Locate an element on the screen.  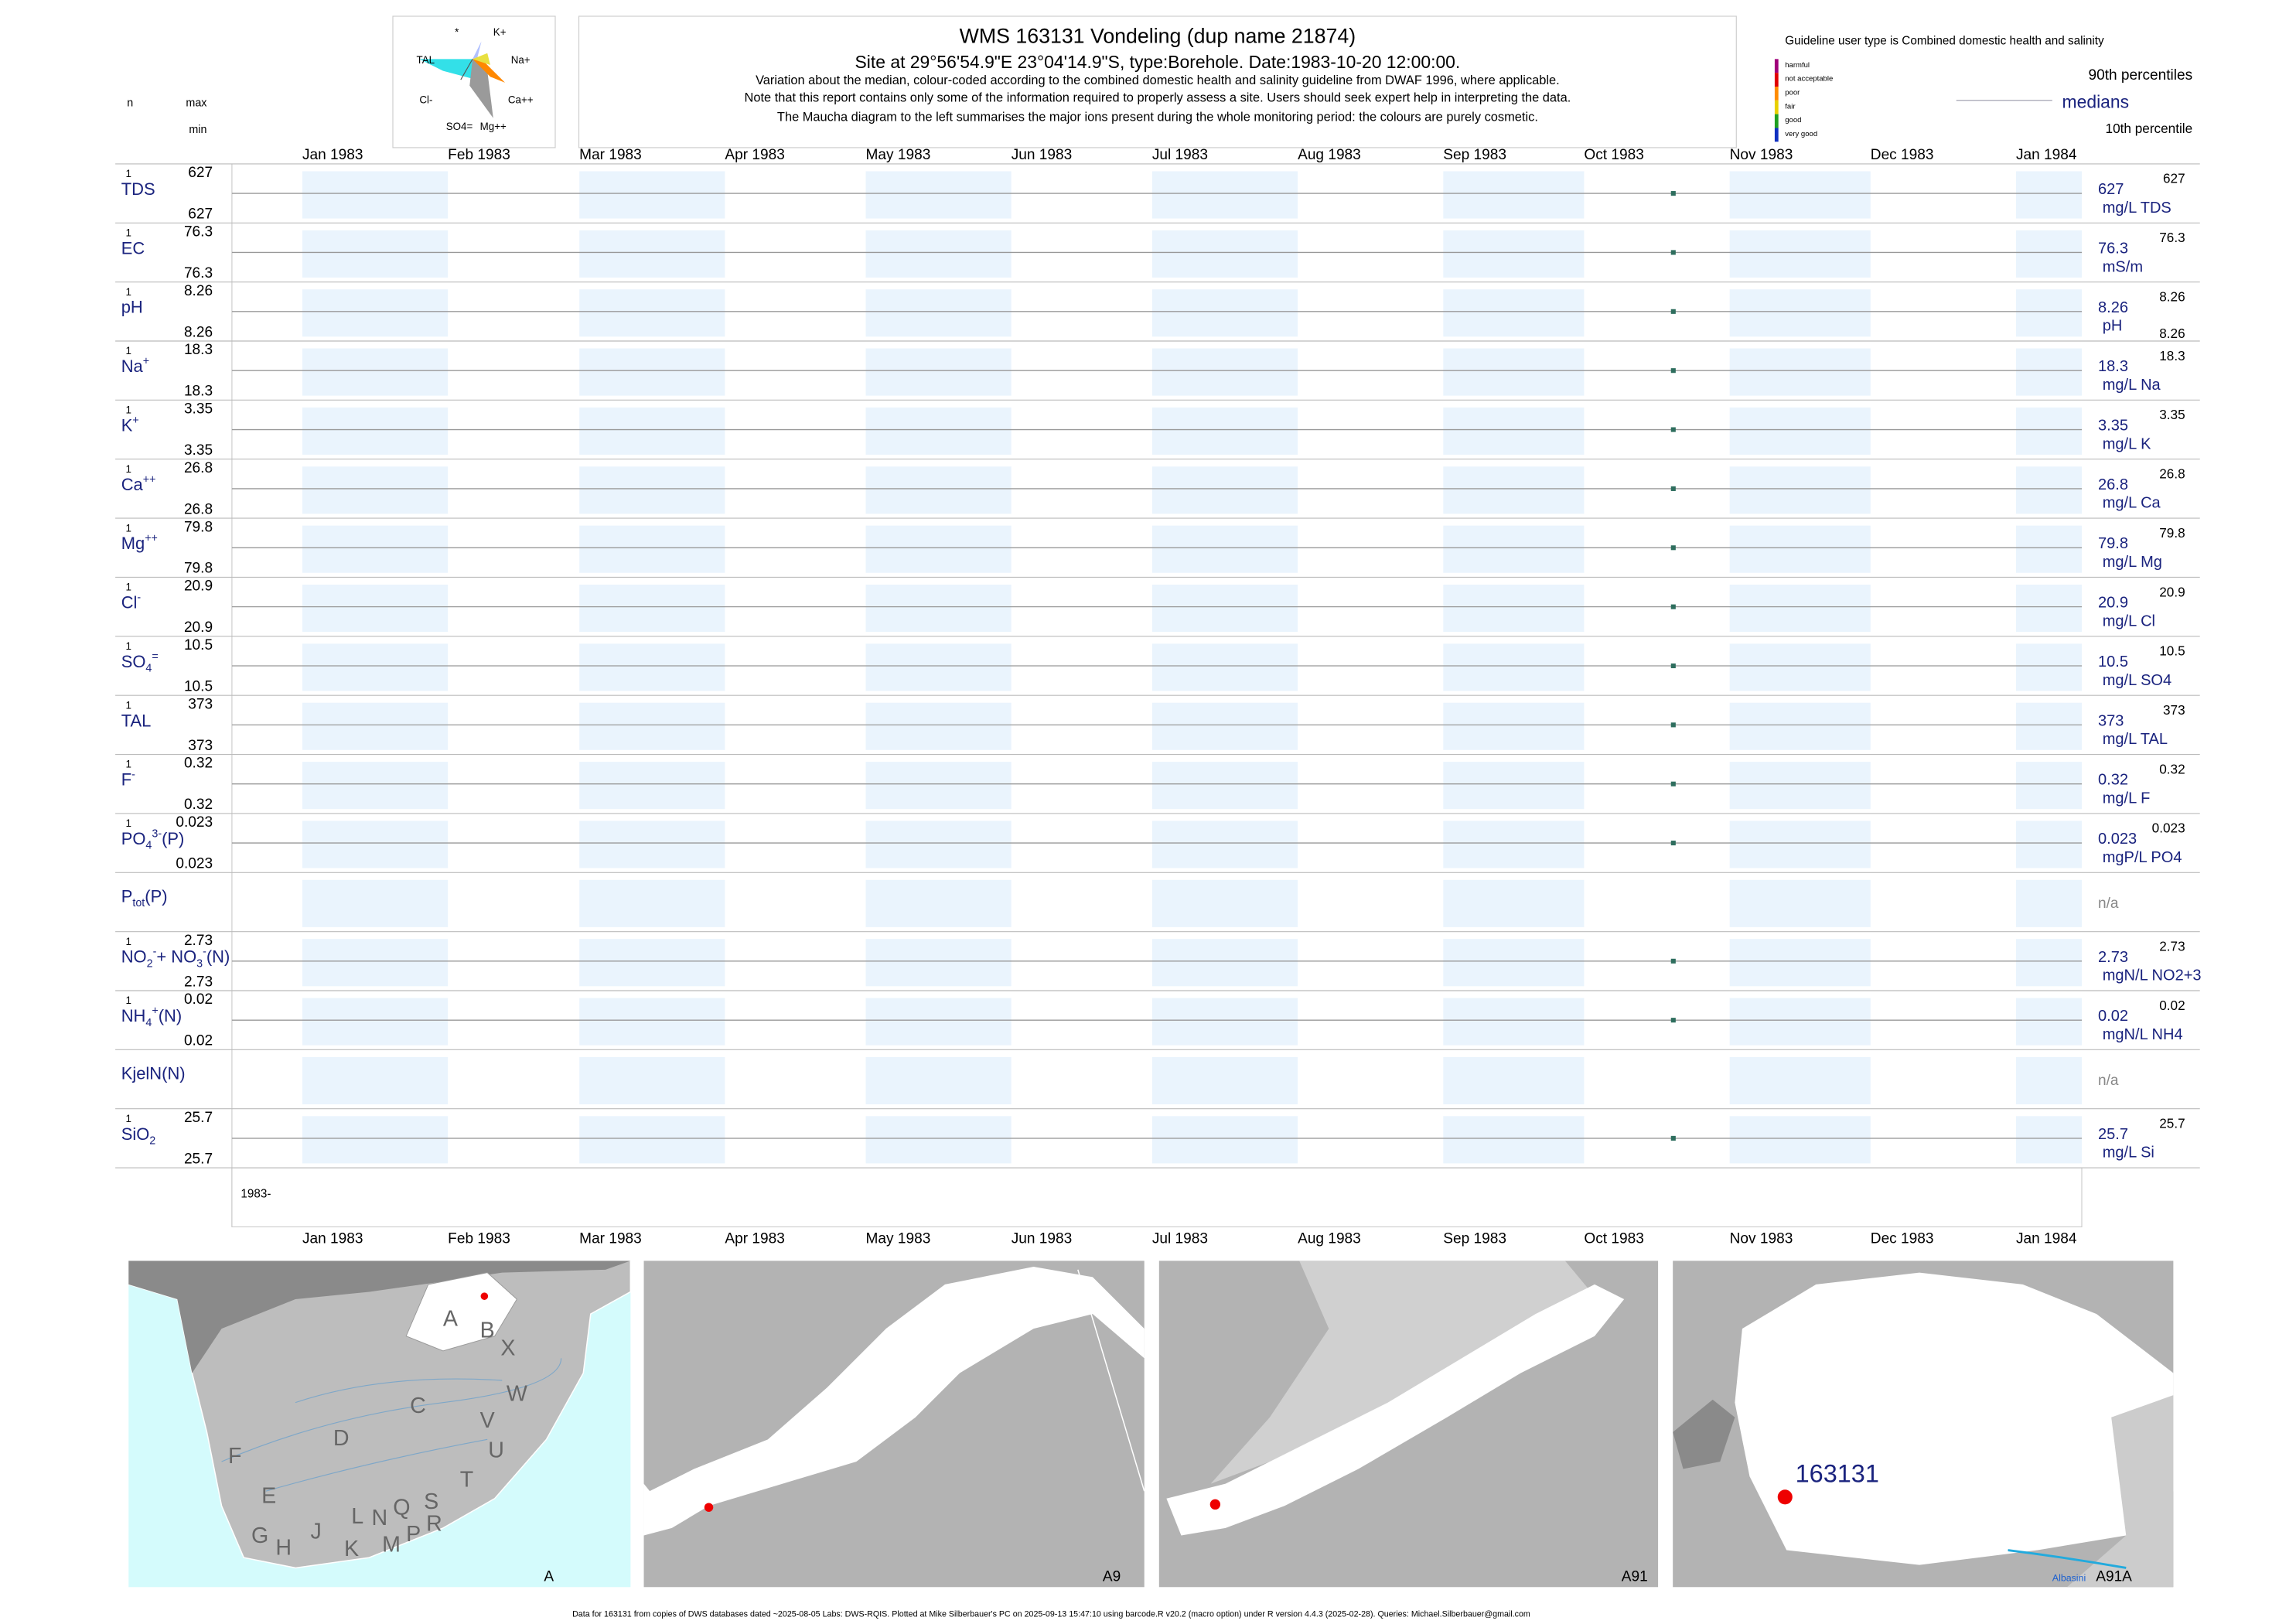
median-value: 3.35 is located at coordinates (2113, 427).